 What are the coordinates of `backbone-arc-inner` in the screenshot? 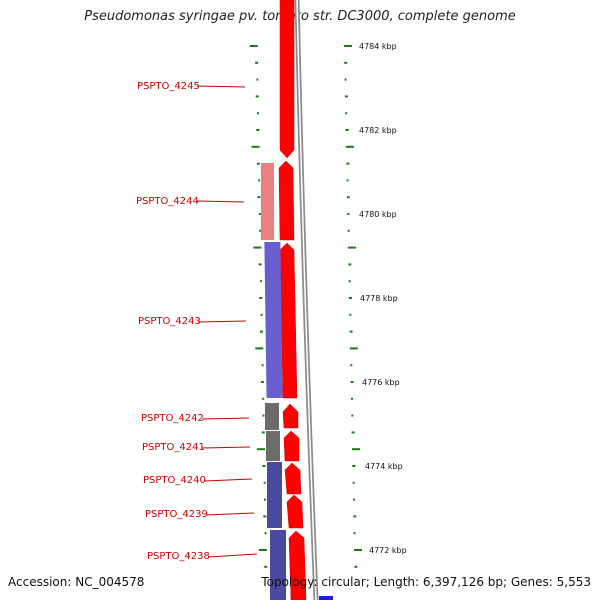 It's located at (306, 300).